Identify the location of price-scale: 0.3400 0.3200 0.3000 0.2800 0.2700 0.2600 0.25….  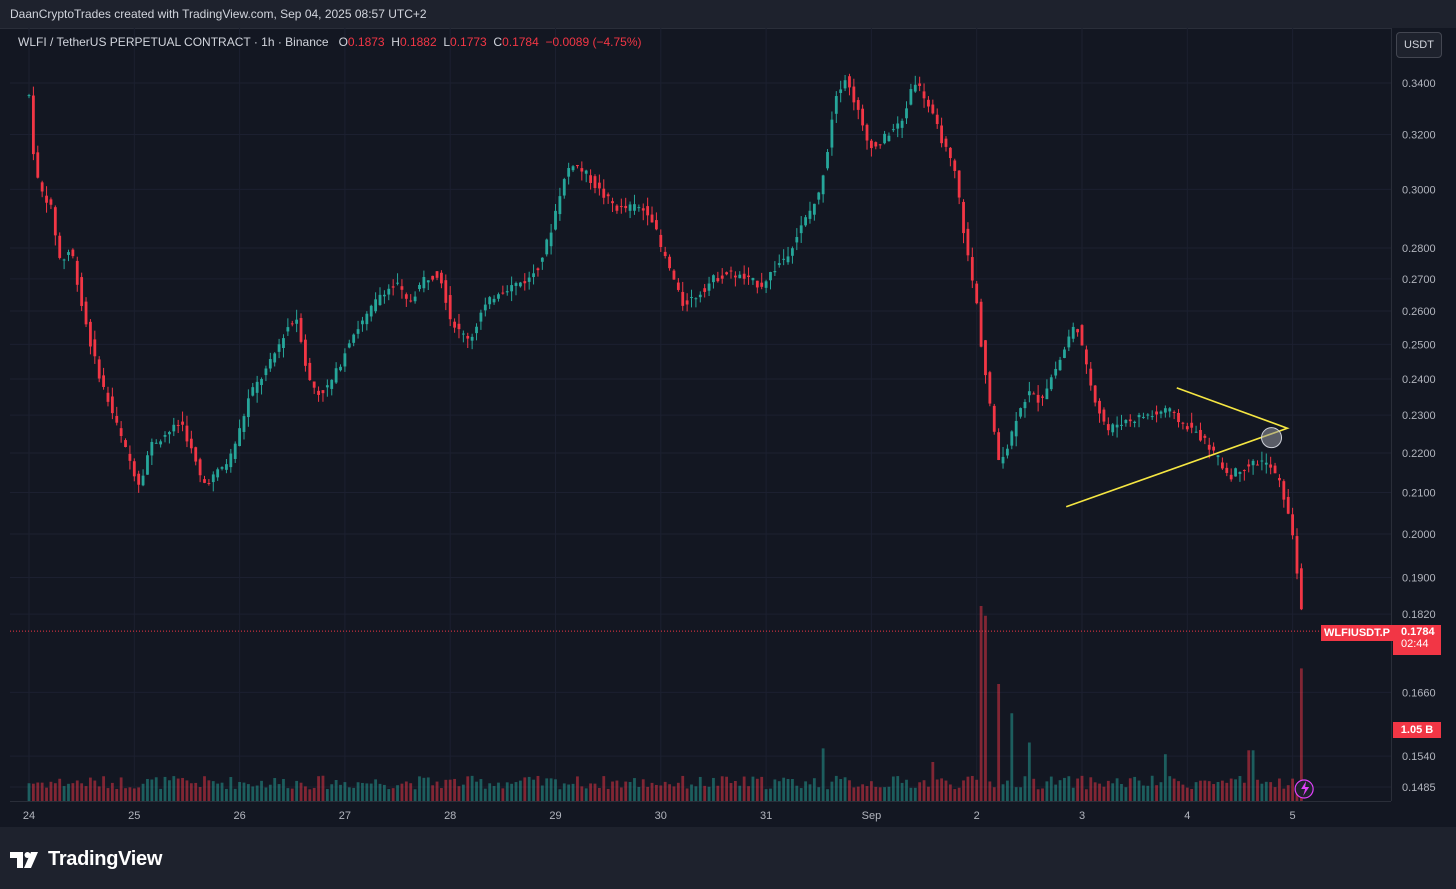
(1423, 414).